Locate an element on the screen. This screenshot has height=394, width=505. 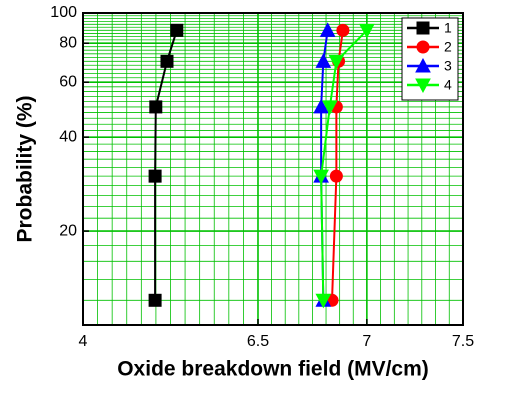
legend-label: 1 is located at coordinates (448, 28).